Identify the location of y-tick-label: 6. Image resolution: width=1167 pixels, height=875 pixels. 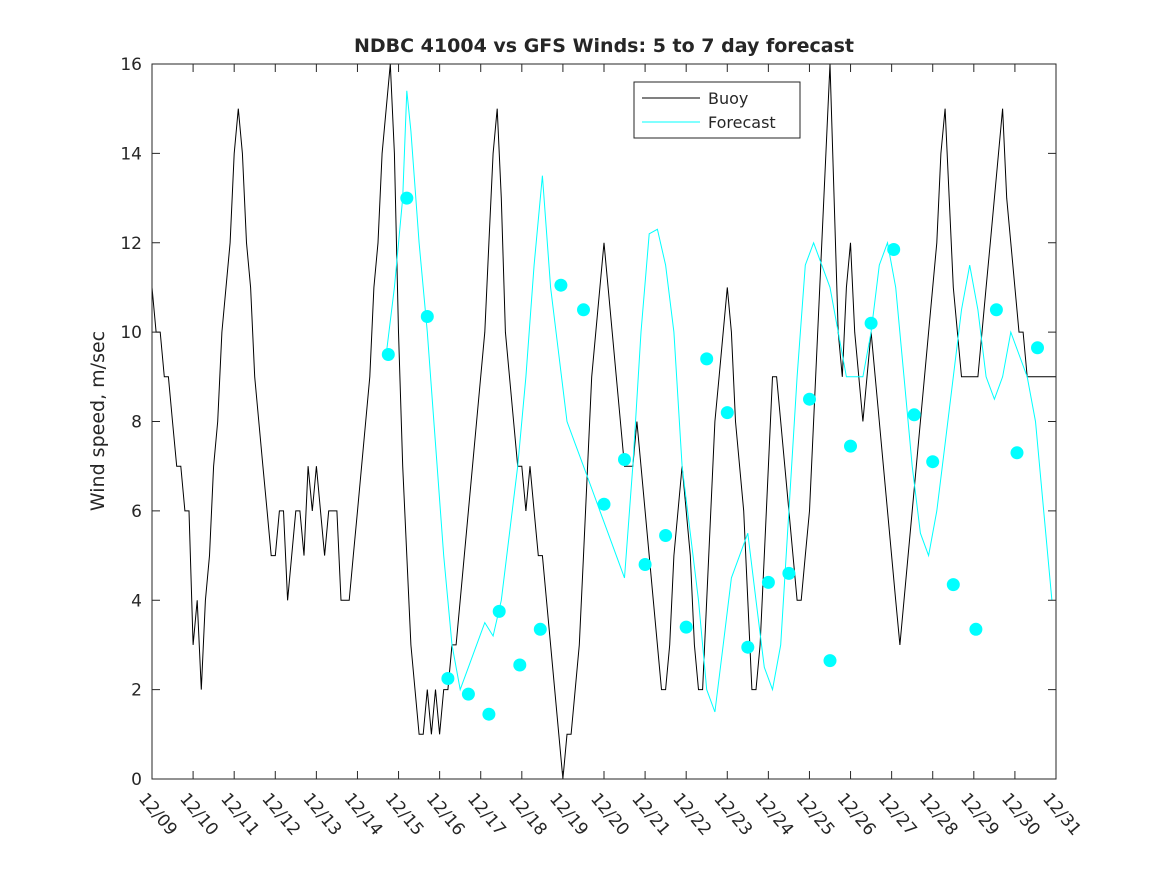
(136, 512).